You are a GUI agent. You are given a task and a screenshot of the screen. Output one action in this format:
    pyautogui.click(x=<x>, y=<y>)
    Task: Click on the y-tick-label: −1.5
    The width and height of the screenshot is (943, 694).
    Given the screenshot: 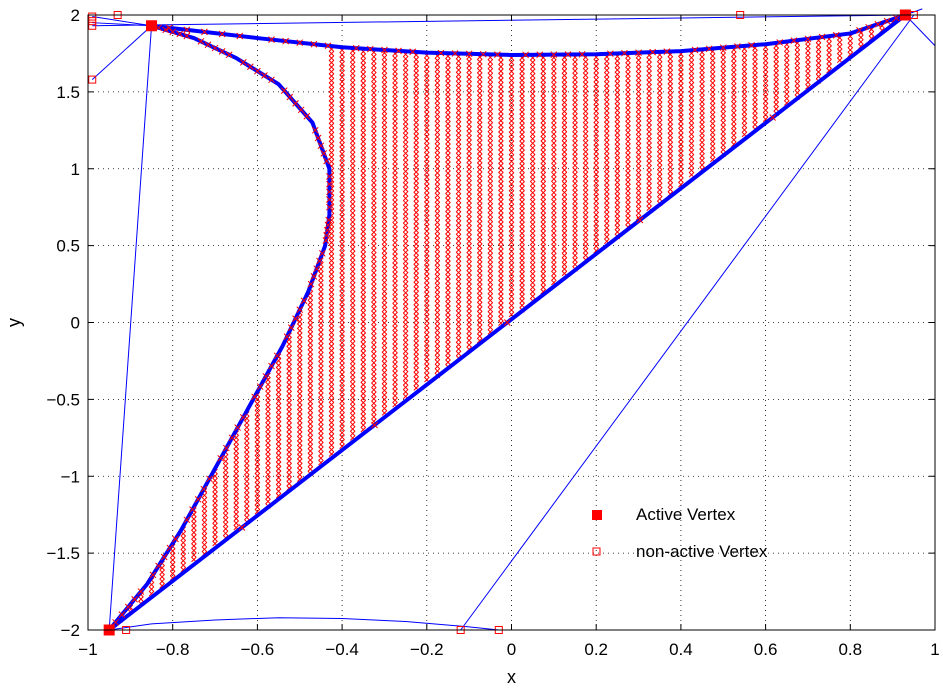 What is the action you would take?
    pyautogui.click(x=63, y=553)
    